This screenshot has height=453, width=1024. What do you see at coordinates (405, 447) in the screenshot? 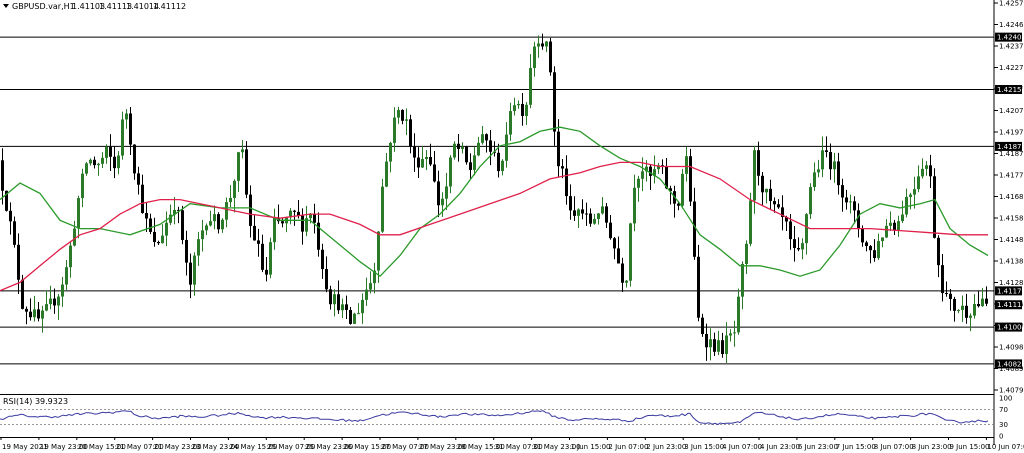
I see `time-tick-label: 27 May 07:00` at bounding box center [405, 447].